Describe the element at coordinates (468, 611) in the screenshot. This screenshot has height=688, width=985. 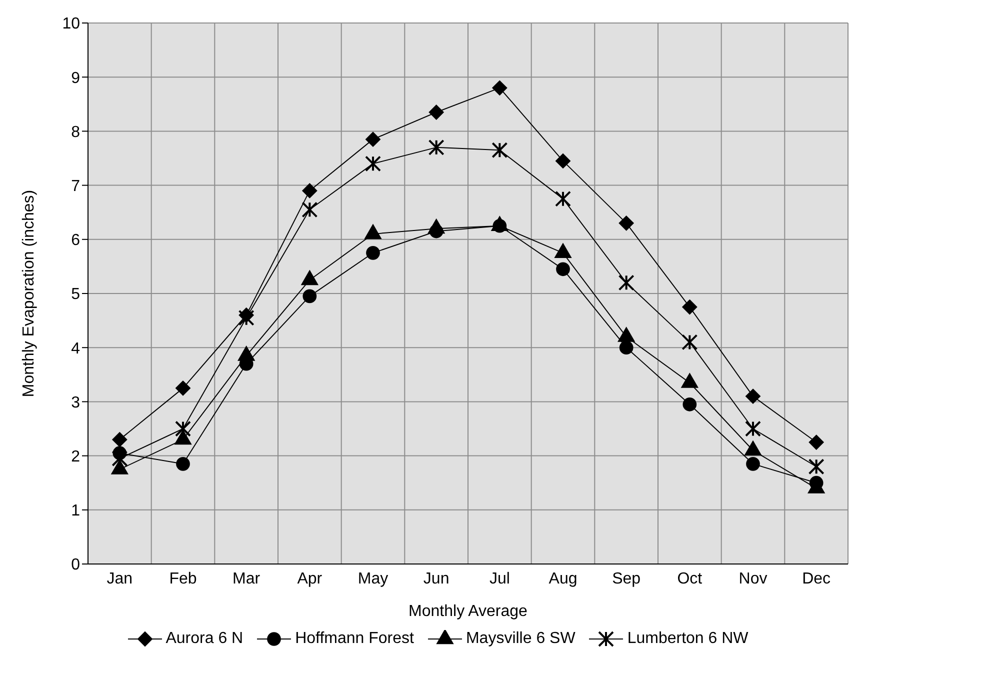
I see `x-axis-title: Monthly Average` at that location.